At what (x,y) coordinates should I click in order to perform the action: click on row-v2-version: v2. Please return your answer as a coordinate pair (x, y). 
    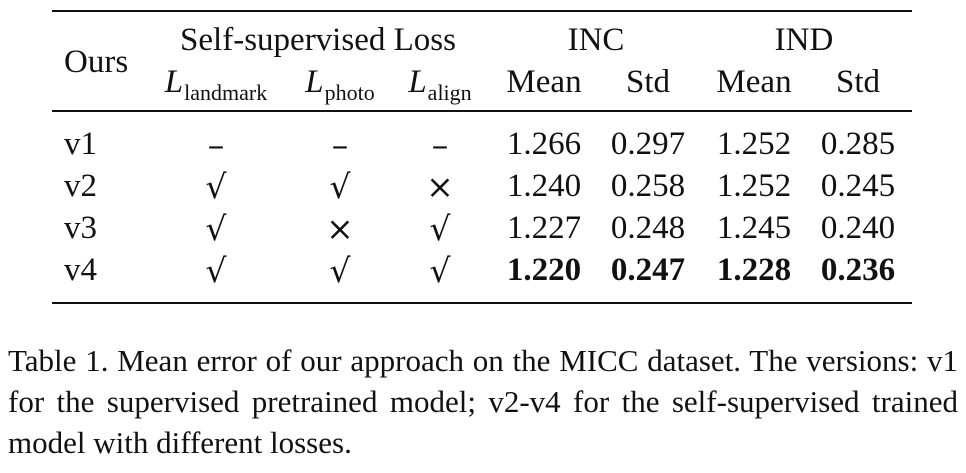
    Looking at the image, I should click on (80, 186).